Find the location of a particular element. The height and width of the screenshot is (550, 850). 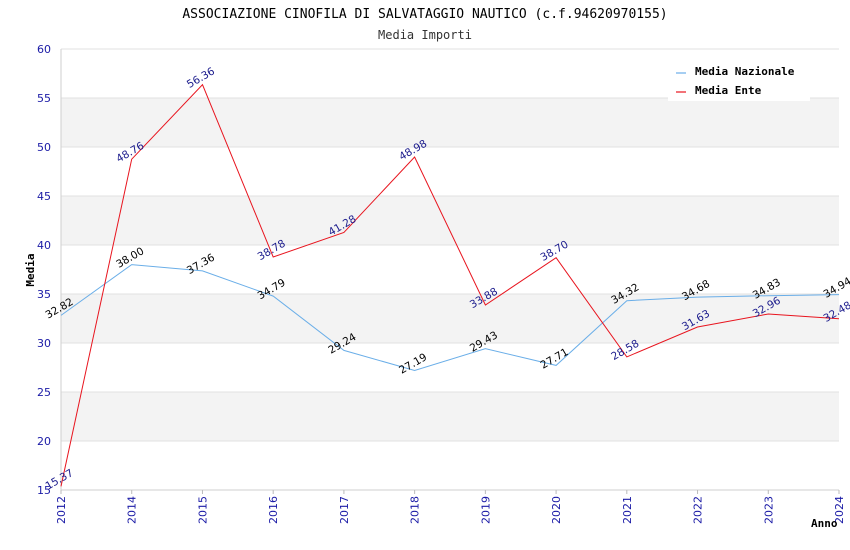

y-tick-label: 50 is located at coordinates (44, 147).